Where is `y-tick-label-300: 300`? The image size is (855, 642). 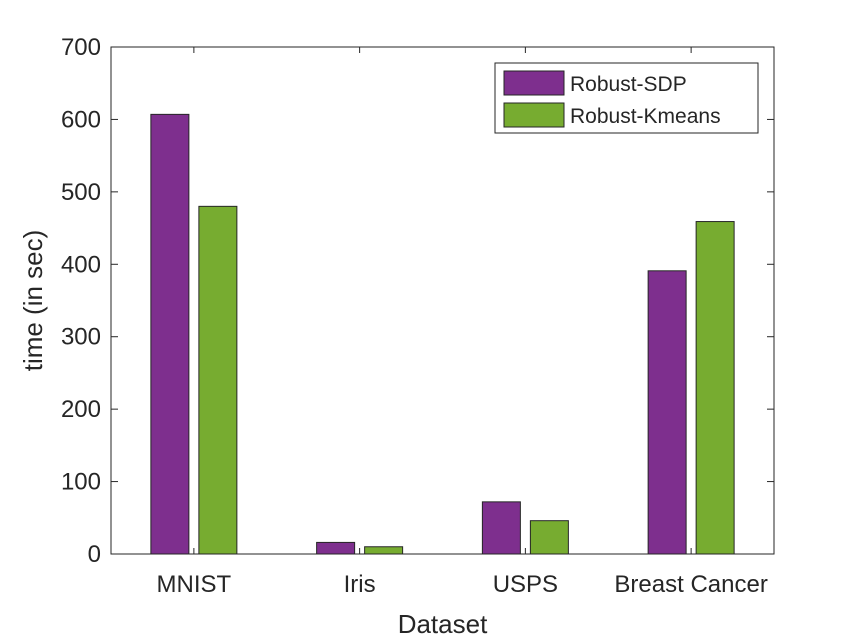 y-tick-label-300: 300 is located at coordinates (81, 337).